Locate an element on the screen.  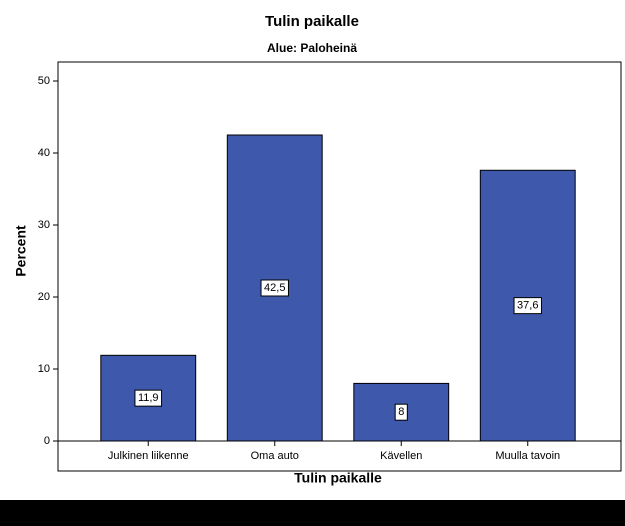
bar is located at coordinates (274, 288).